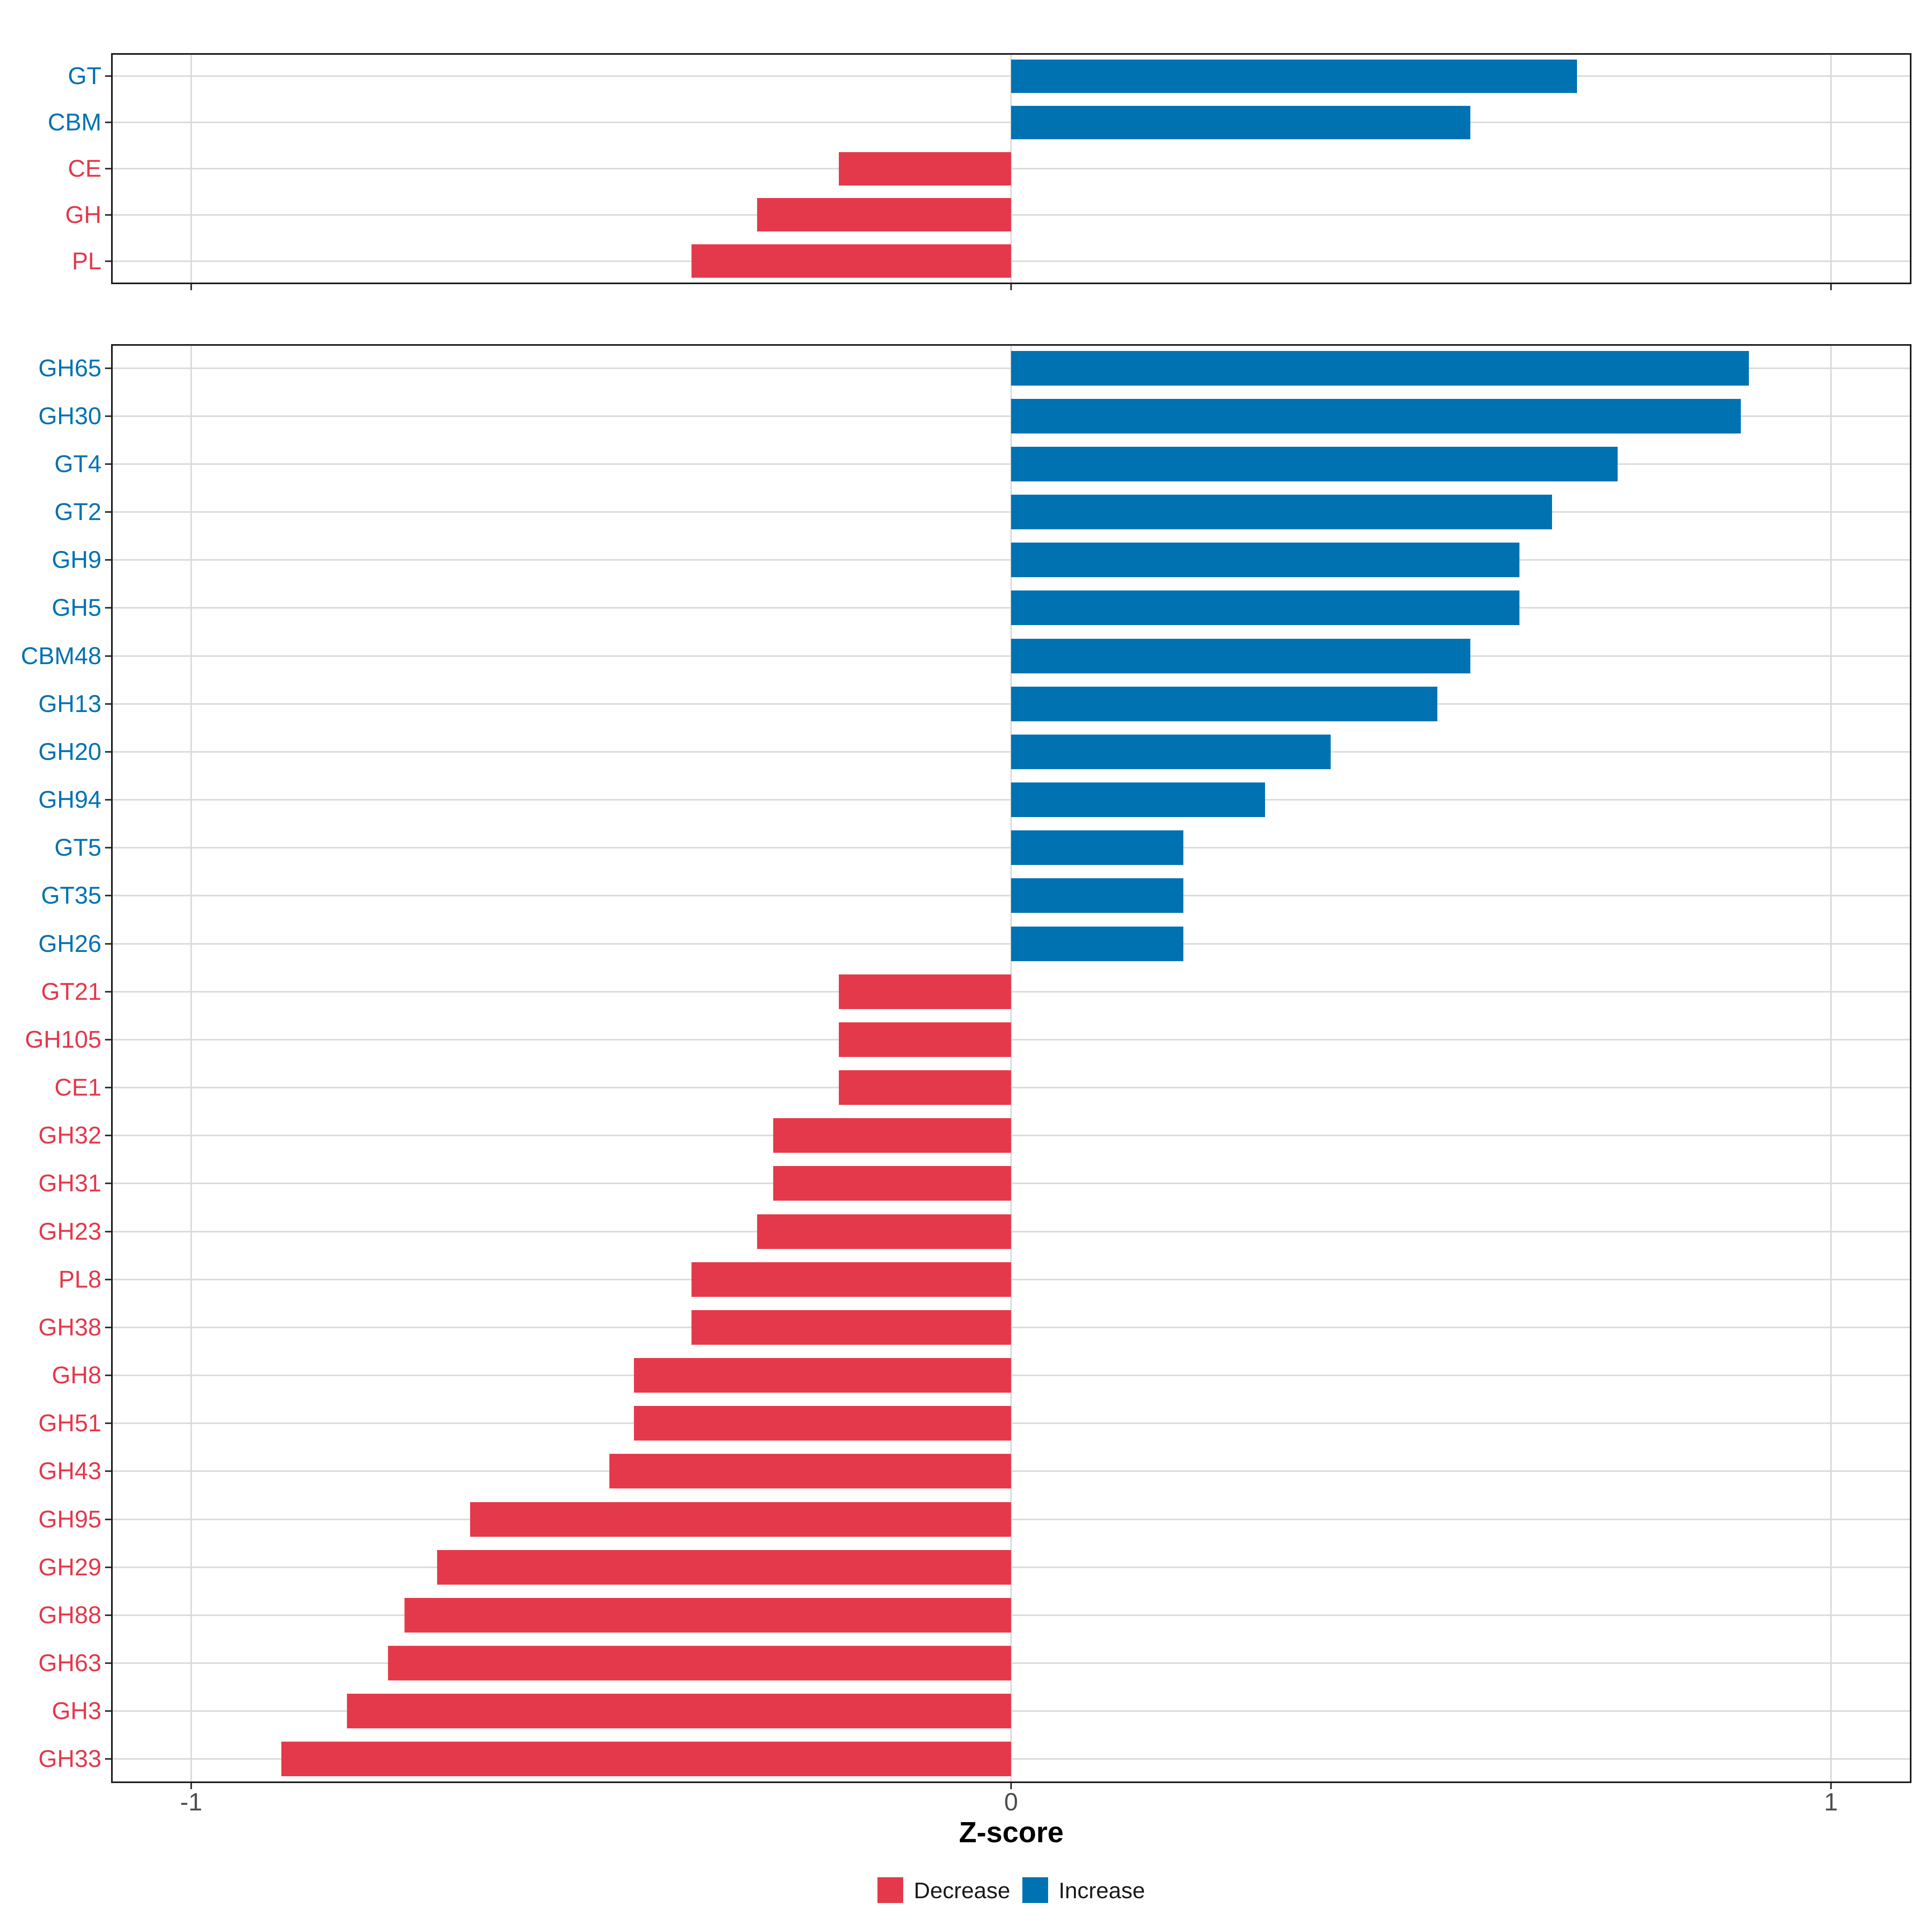 The image size is (1932, 1932). I want to click on y-tick-GH32, so click(108, 1136).